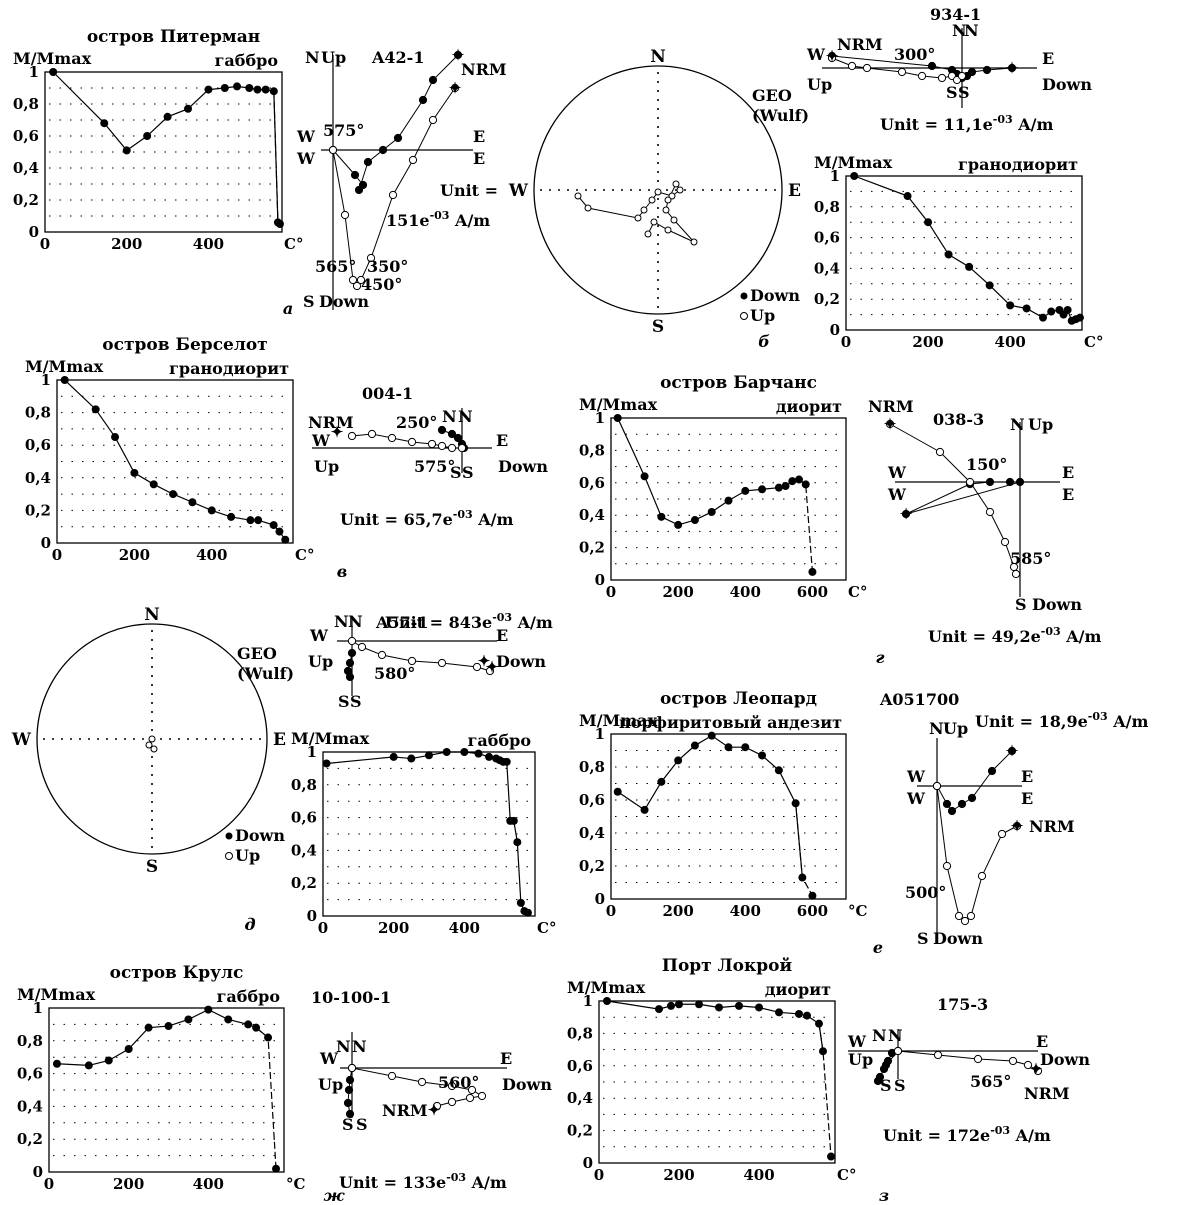 This screenshot has width=1194, height=1205. What do you see at coordinates (965, 248) in the screenshot?
I see `b-demag-line` at bounding box center [965, 248].